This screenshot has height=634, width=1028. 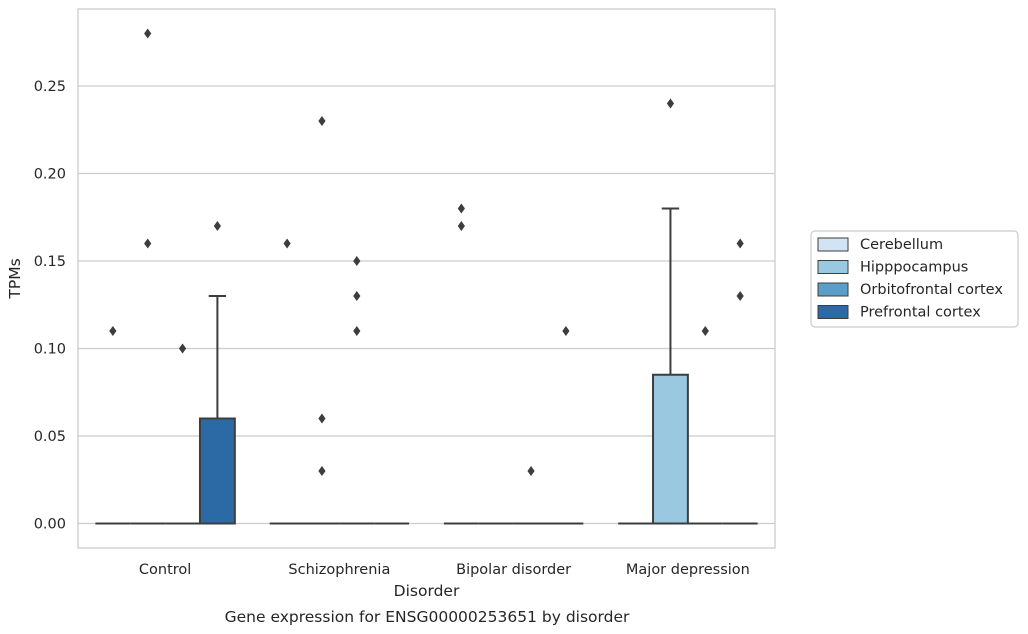 What do you see at coordinates (50, 306) in the screenshot?
I see `y-axis-ticks: 0.00 0.05 0.10 0.15 0.20 0.25` at bounding box center [50, 306].